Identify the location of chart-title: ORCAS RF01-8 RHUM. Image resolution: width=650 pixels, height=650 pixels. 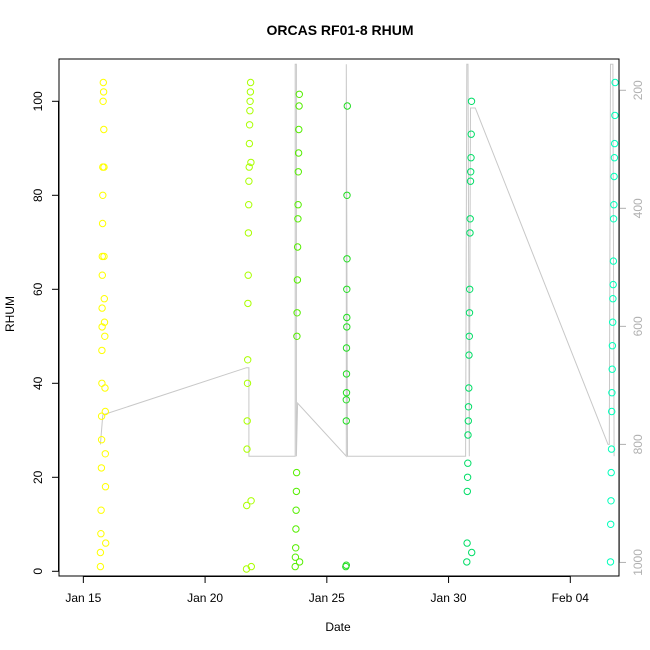
(339, 30).